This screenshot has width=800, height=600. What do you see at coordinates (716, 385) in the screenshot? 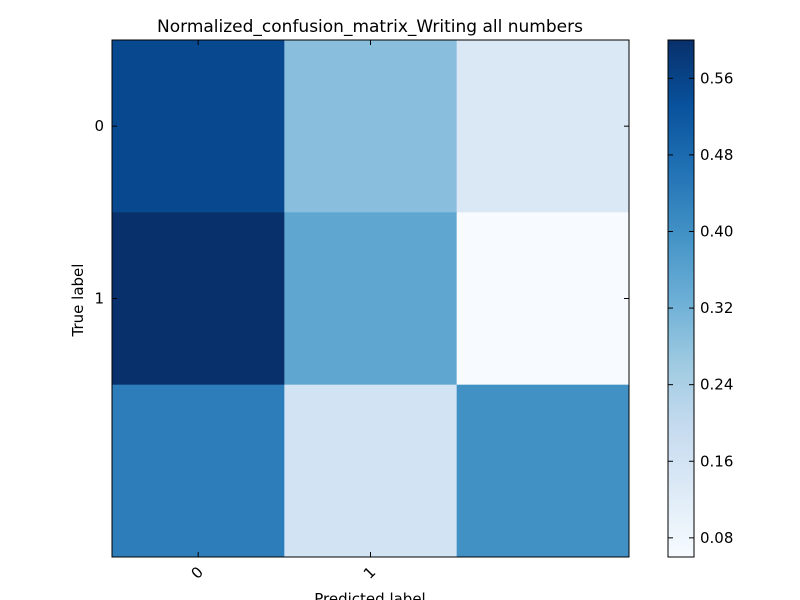
I see `colorbar-tick-label: 0.24` at bounding box center [716, 385].